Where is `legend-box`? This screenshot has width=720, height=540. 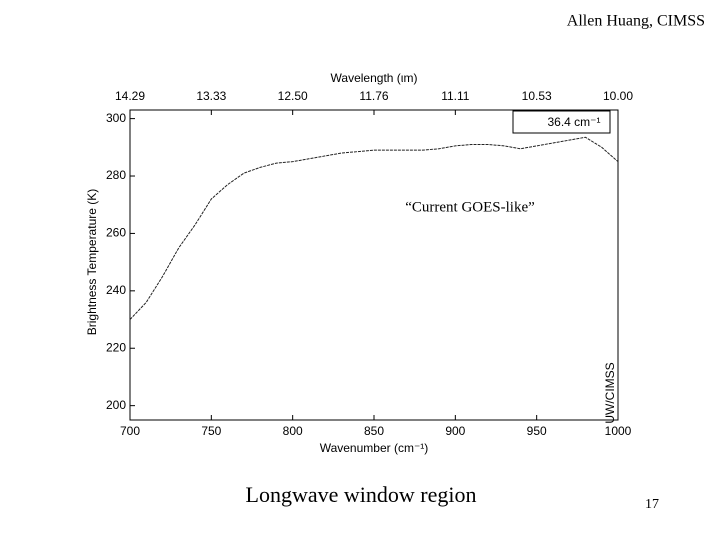 legend-box is located at coordinates (561, 122).